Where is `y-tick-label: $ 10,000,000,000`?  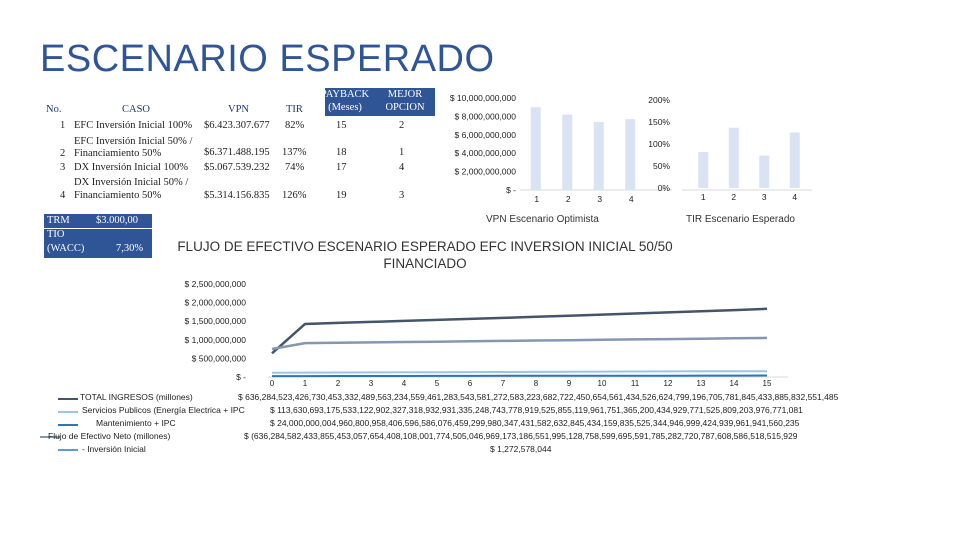 y-tick-label: $ 10,000,000,000 is located at coordinates (483, 98).